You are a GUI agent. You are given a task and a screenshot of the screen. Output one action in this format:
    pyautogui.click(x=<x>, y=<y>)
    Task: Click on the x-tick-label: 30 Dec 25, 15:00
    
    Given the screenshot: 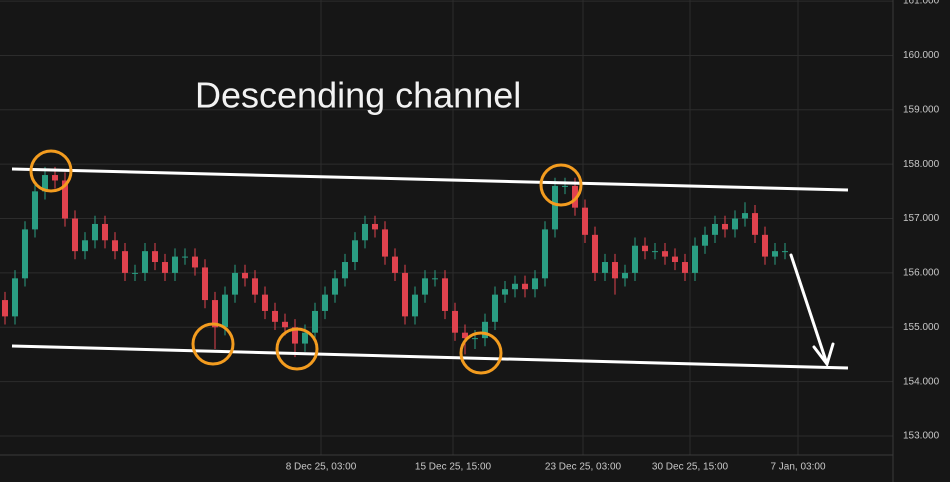 What is the action you would take?
    pyautogui.click(x=690, y=467)
    